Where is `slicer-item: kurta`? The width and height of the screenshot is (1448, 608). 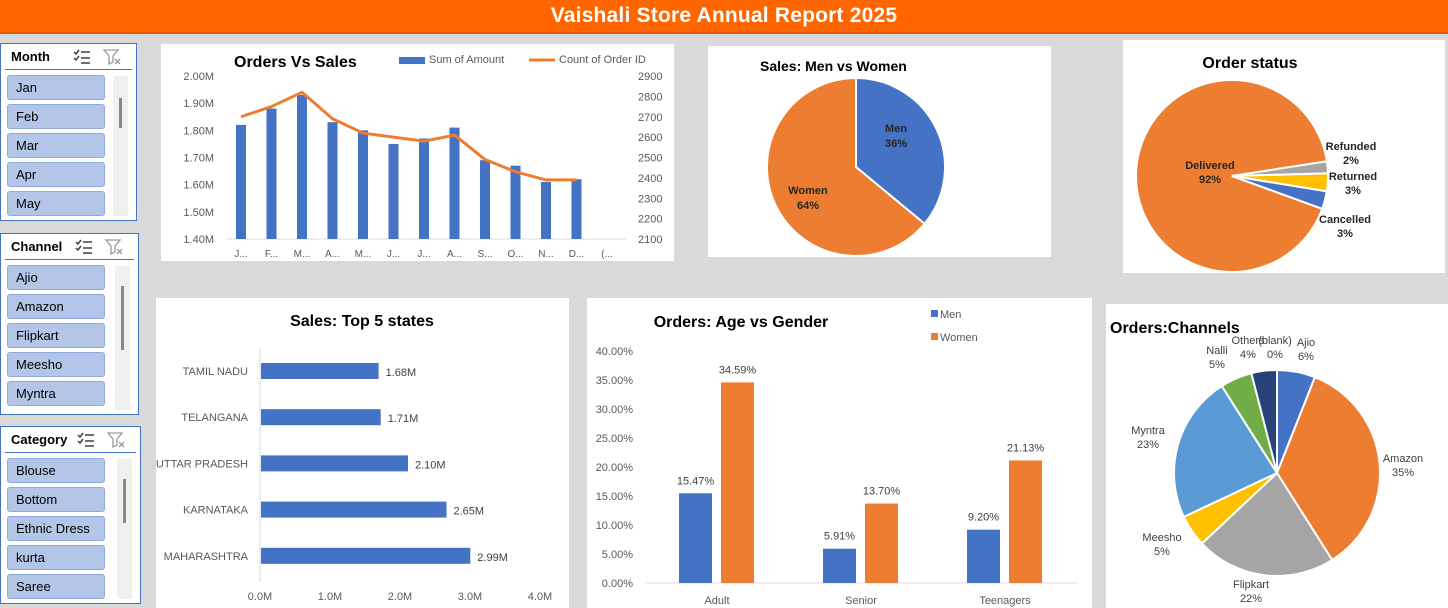 slicer-item: kurta is located at coordinates (56, 557).